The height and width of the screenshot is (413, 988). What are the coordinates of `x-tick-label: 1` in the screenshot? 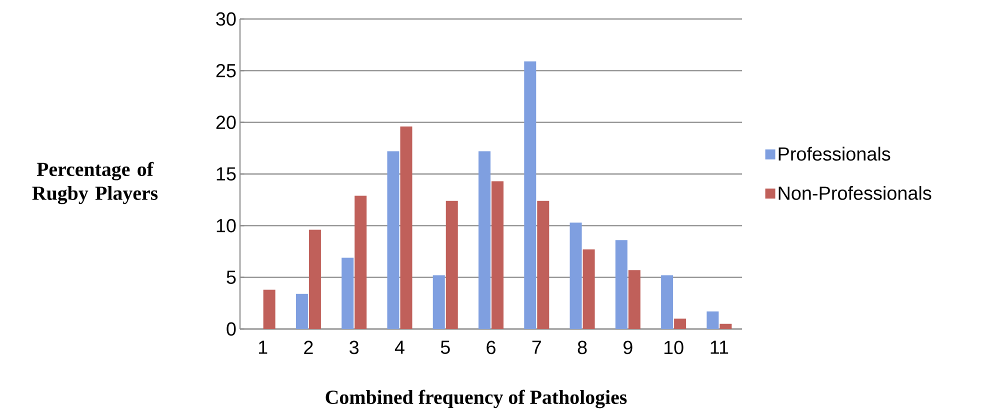 It's located at (263, 347).